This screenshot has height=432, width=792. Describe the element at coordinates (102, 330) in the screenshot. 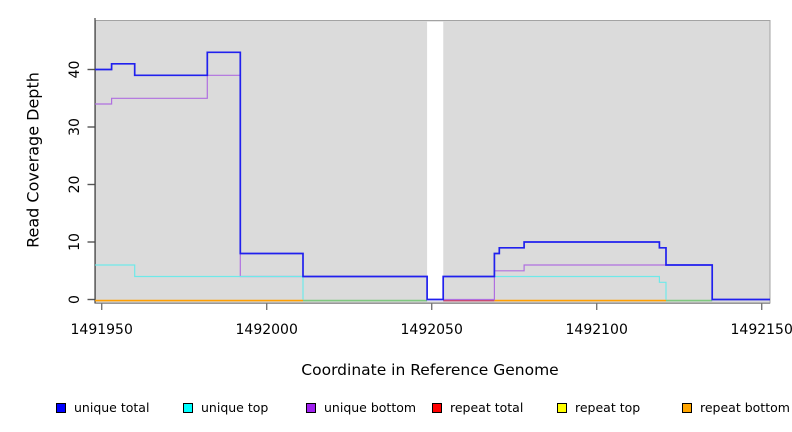

I see `x-tick-label: 1491950` at that location.